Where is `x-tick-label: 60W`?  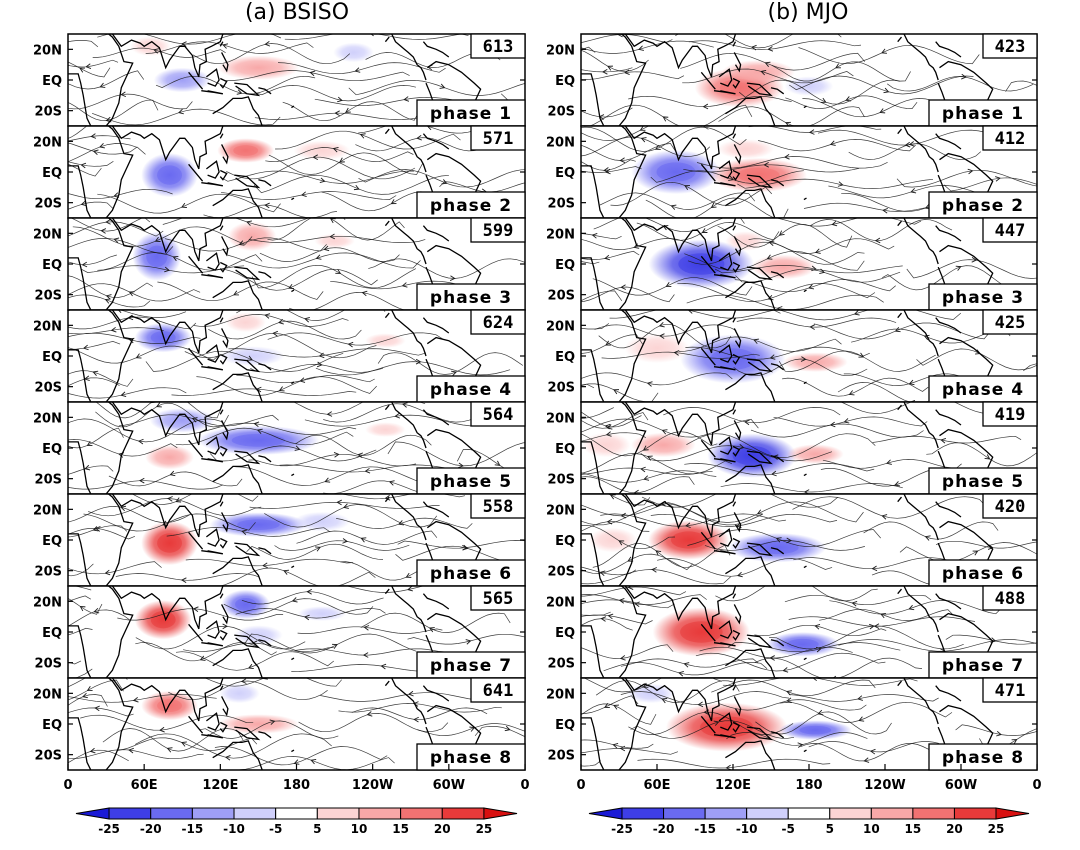 x-tick-label: 60W is located at coordinates (961, 785).